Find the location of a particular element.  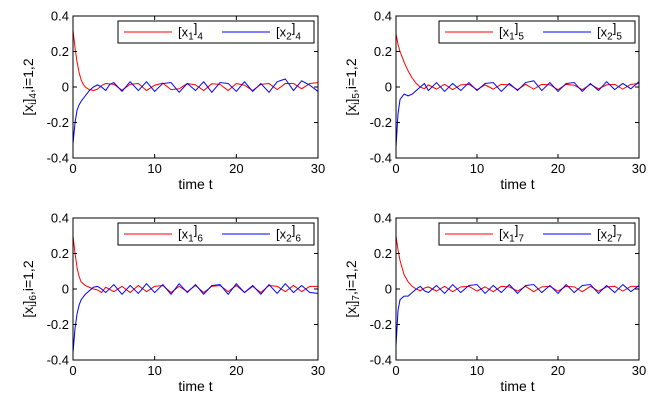

y-axis-label: [xi]5,i=1,2 is located at coordinates (352, 86).